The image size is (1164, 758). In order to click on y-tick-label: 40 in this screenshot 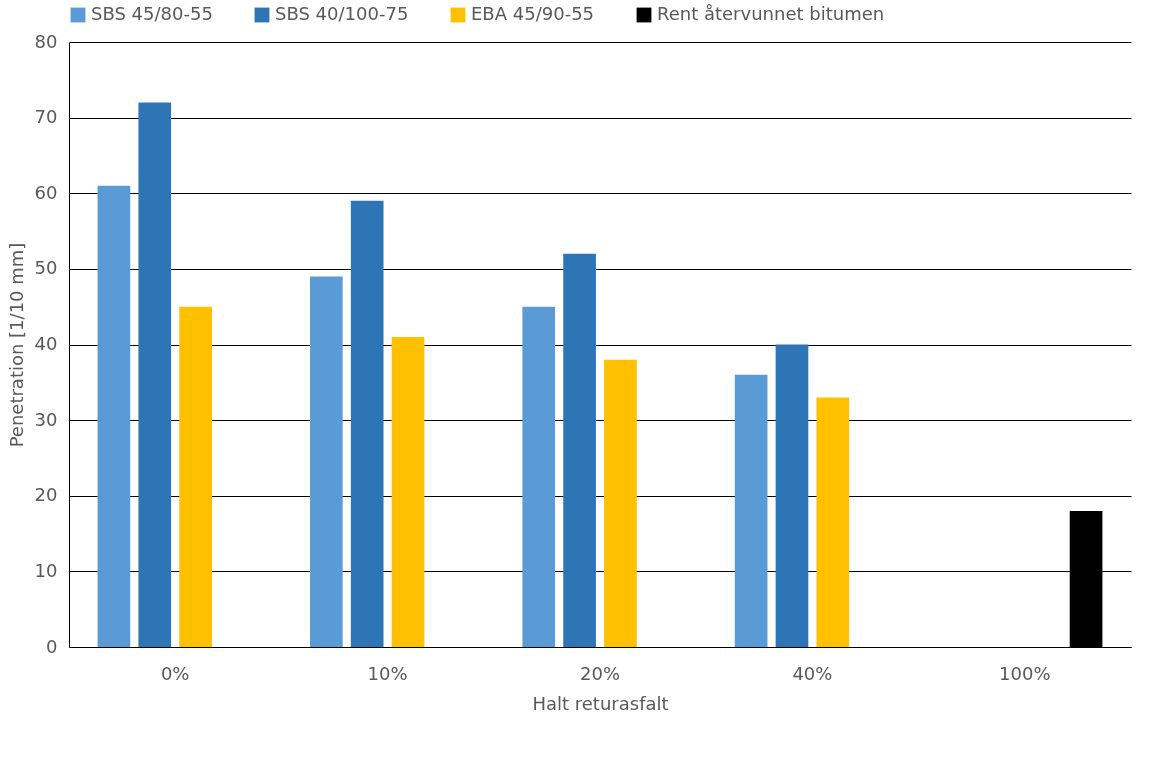, I will do `click(46, 343)`.